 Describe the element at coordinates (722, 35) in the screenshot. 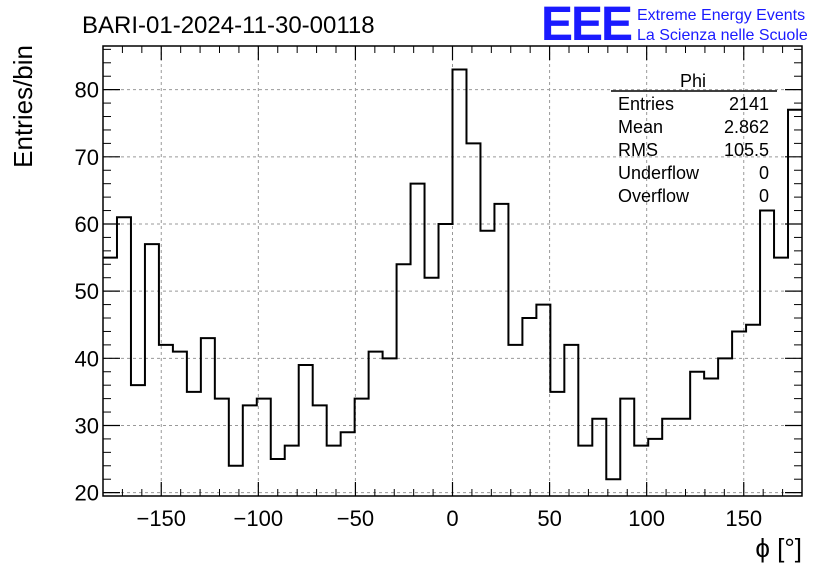

I see `logo-line-2: La Scienza nelle Scuole` at that location.